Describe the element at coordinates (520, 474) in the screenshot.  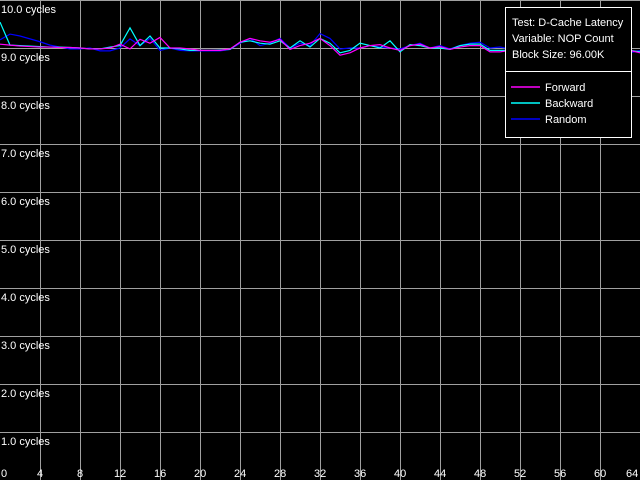
I see `x-tick-label: 52` at that location.